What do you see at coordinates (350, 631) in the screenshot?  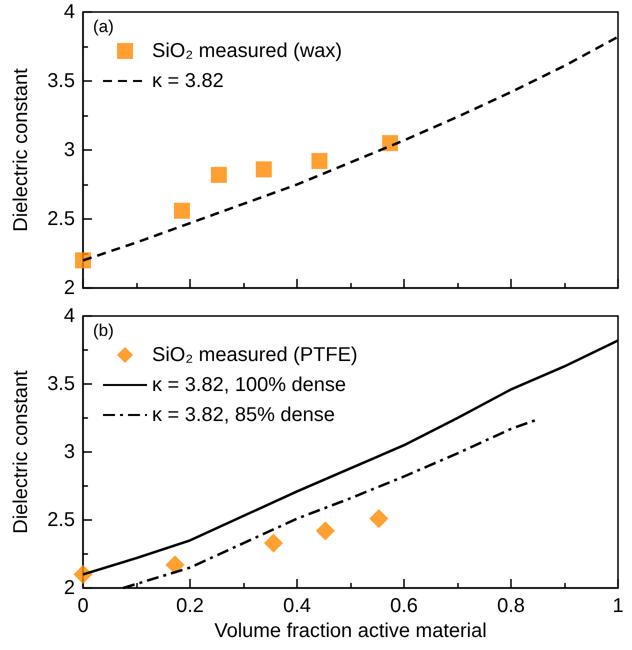 I see `x-axis-title: Volume fraction active material` at bounding box center [350, 631].